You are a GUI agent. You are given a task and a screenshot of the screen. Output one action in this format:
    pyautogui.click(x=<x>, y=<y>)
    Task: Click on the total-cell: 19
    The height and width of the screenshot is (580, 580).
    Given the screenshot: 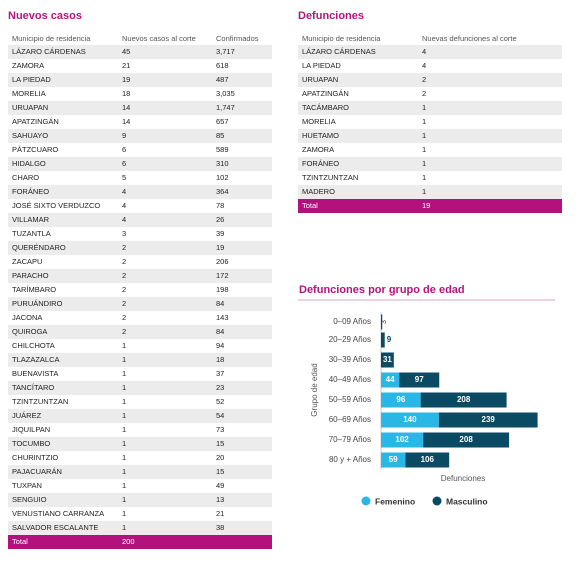 What is the action you would take?
    pyautogui.click(x=426, y=205)
    